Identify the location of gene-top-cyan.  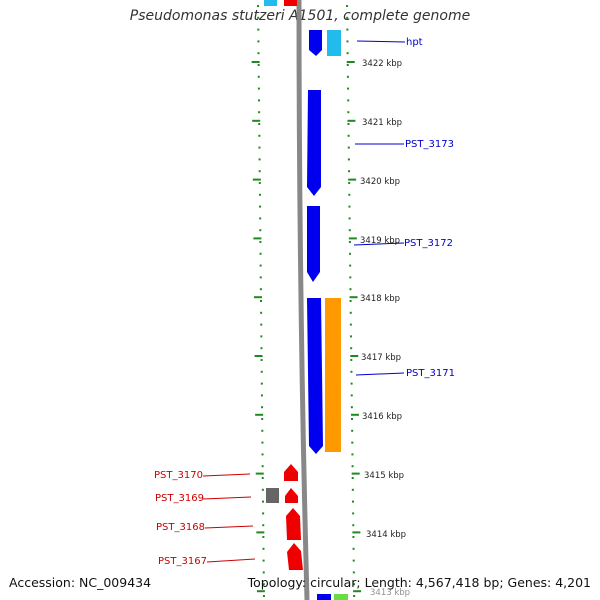
(270, 3).